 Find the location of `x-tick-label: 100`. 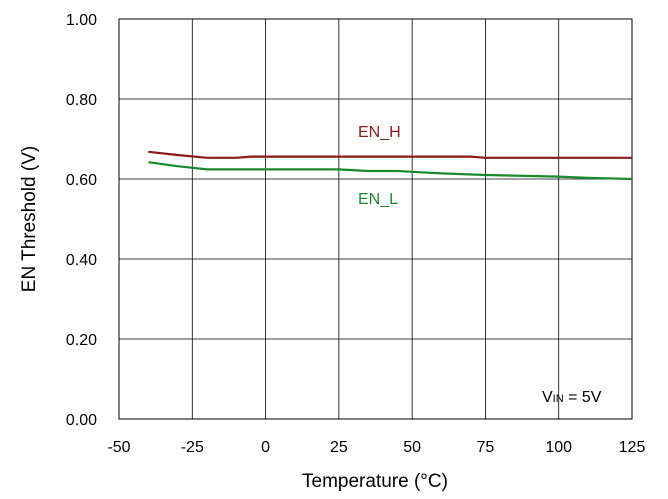

x-tick-label: 100 is located at coordinates (558, 447).